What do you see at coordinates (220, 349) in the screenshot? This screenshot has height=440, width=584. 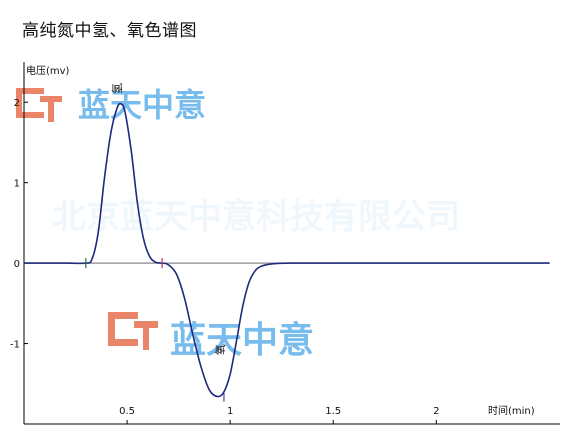 I see `peak-label: 氧` at bounding box center [220, 349].